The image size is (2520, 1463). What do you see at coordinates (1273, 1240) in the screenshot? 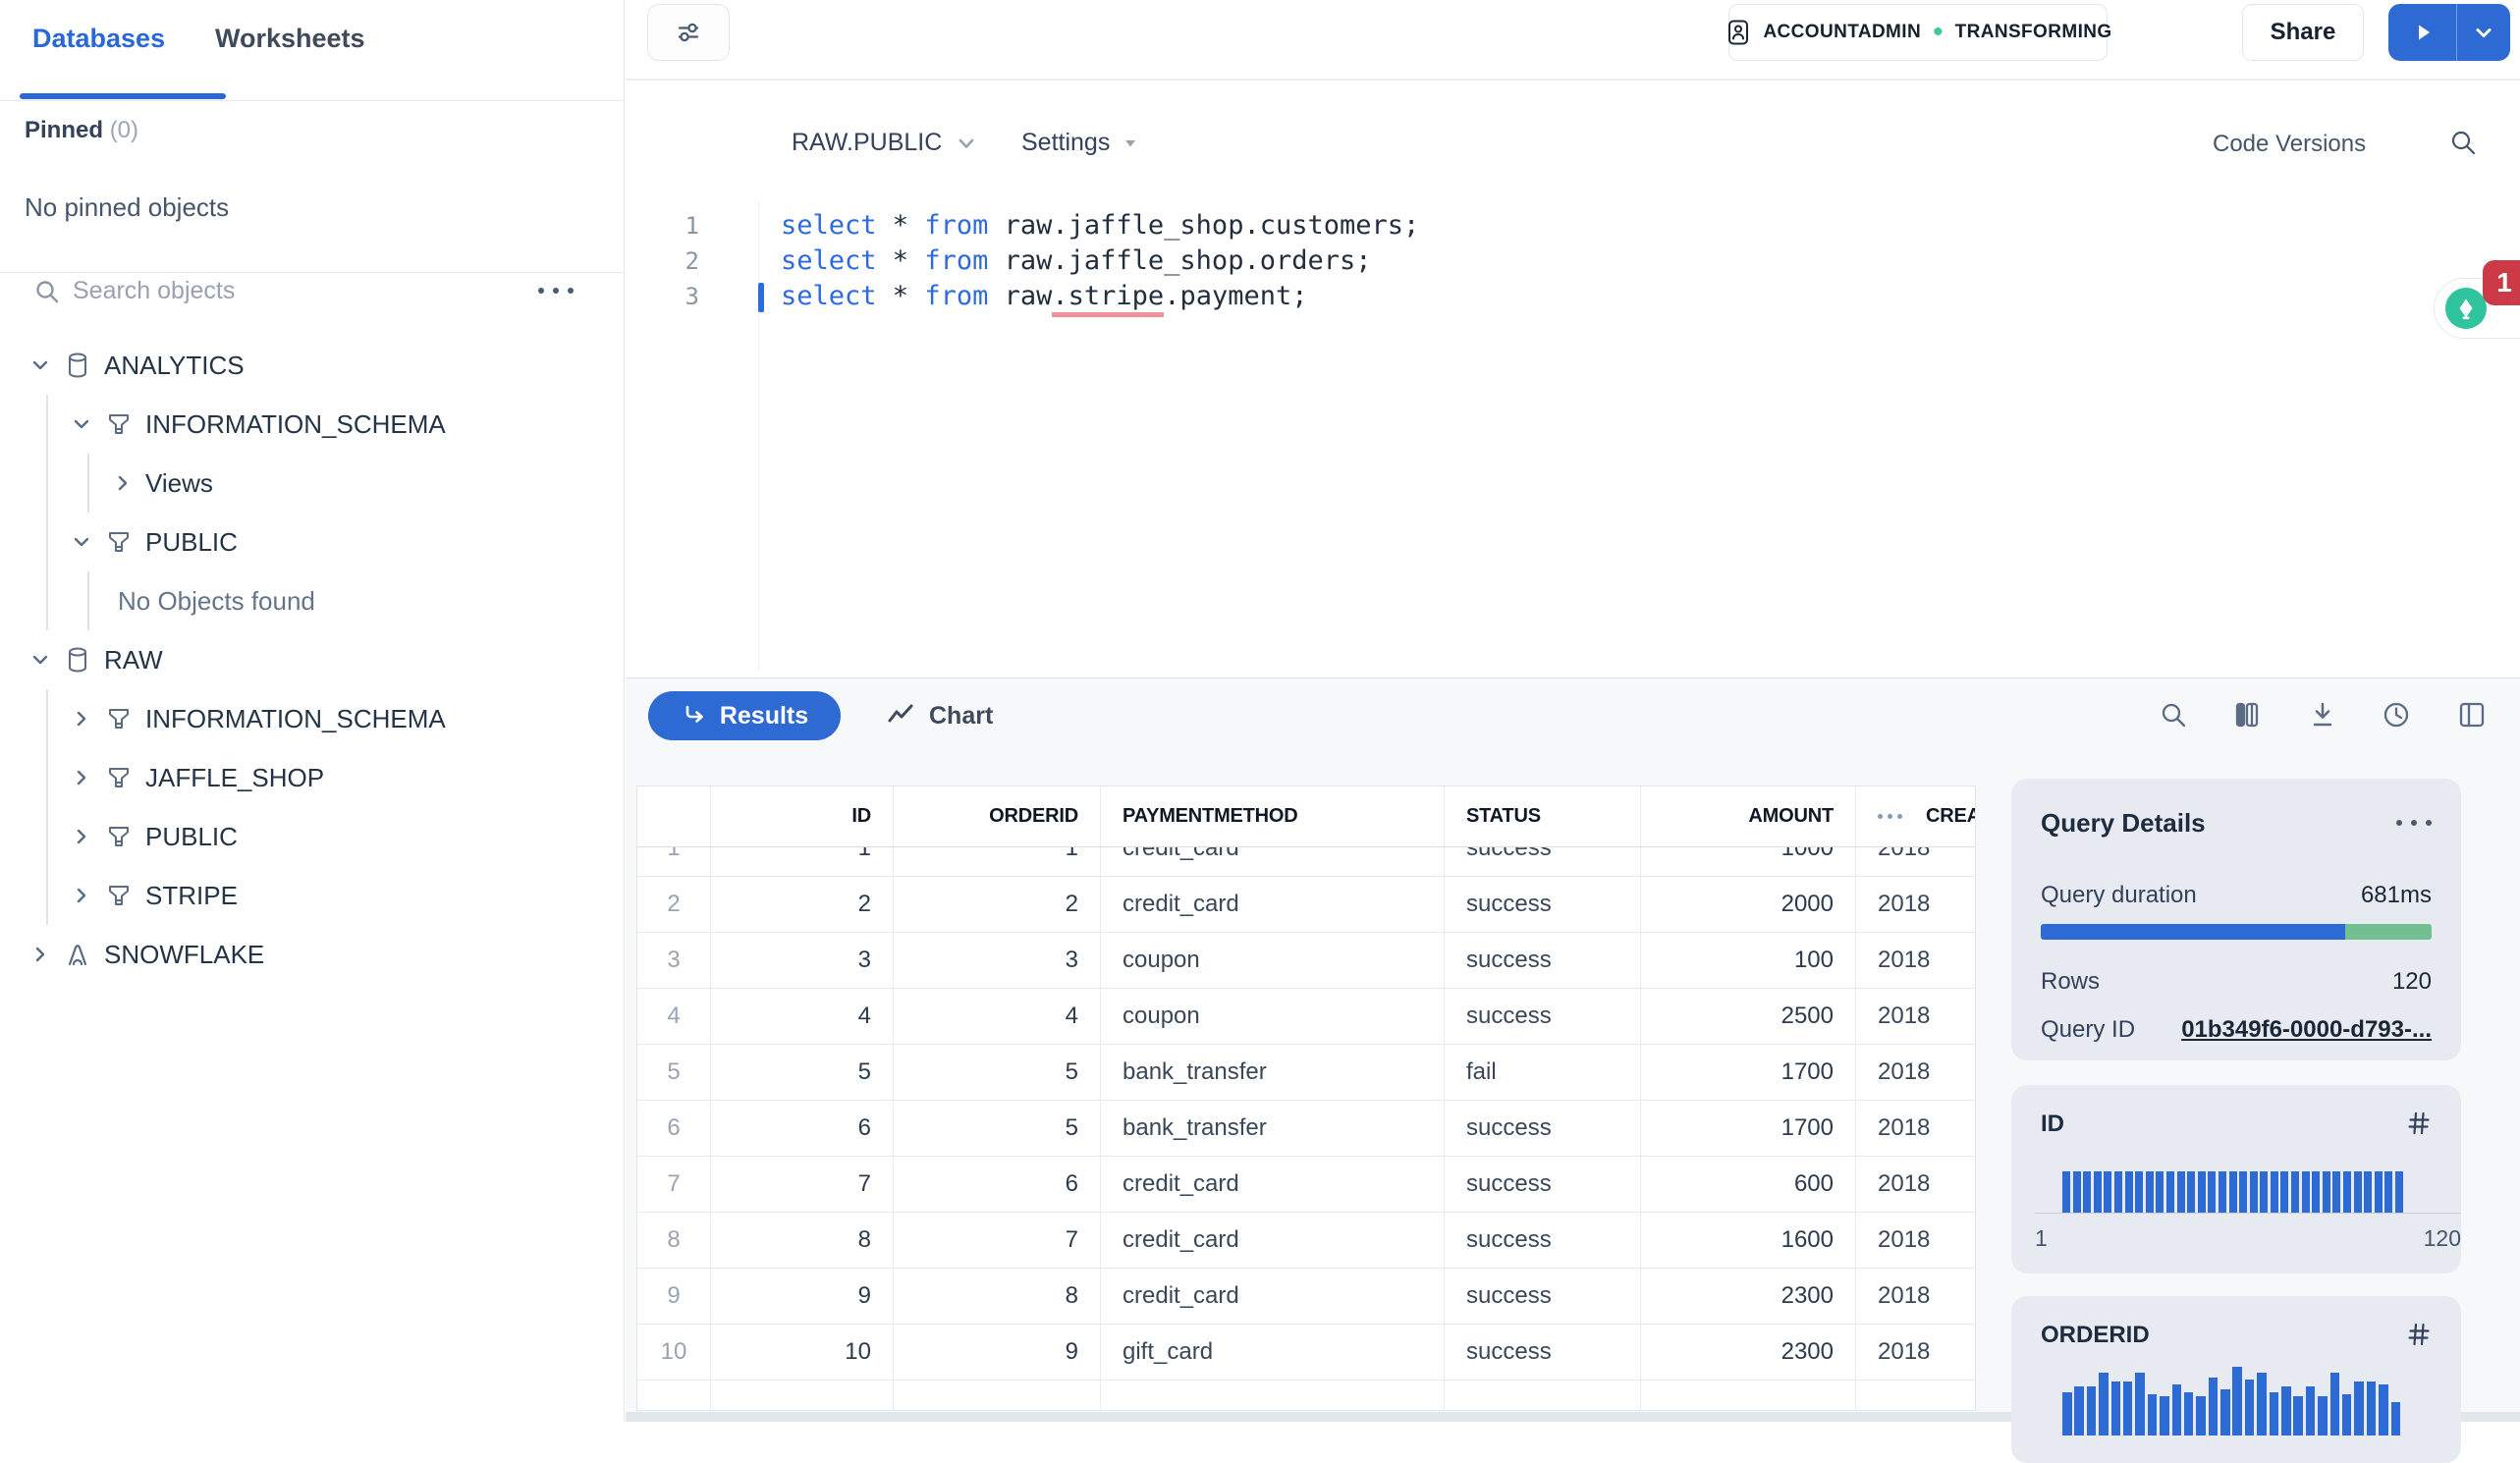
I see `table-cell: credit_card` at bounding box center [1273, 1240].